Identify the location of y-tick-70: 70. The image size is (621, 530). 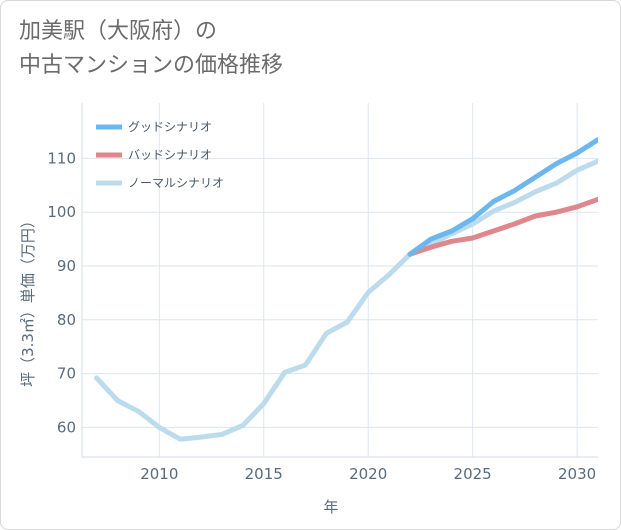
(66, 374).